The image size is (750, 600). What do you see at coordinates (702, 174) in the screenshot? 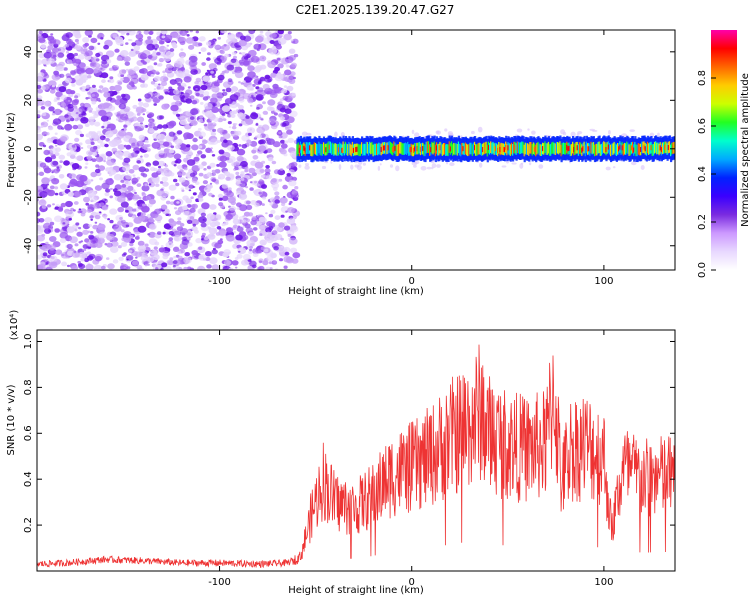
I see `colorbar-tick-label: 0.4` at bounding box center [702, 174].